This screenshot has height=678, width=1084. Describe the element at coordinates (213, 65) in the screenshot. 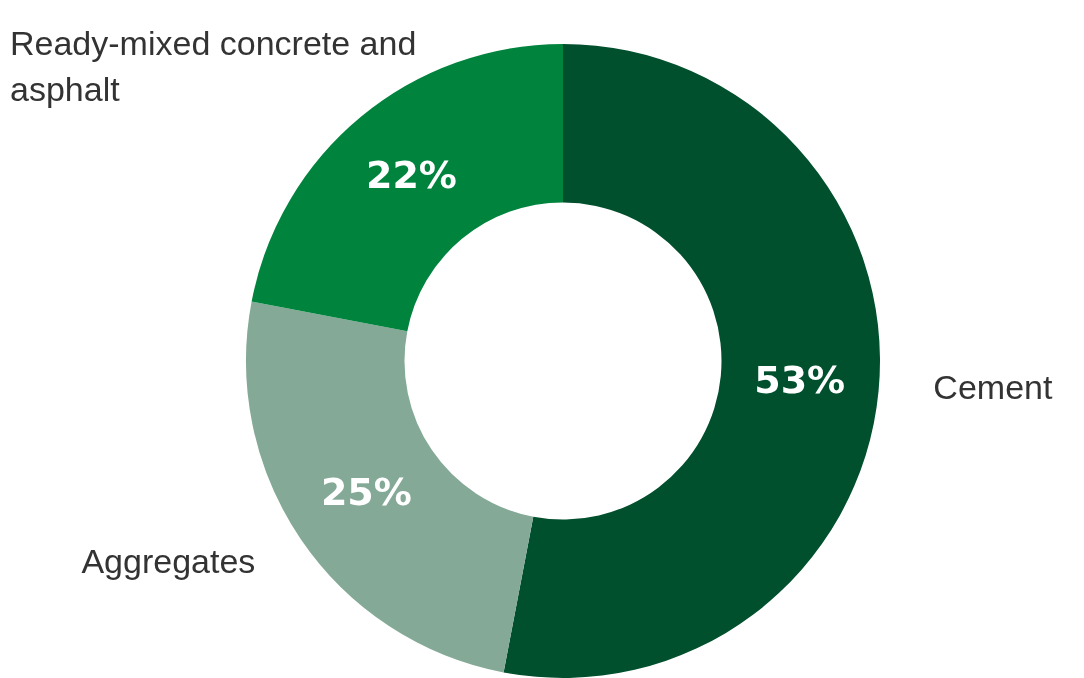

I see `slice-label: Ready-mixed concrete and asphalt` at that location.